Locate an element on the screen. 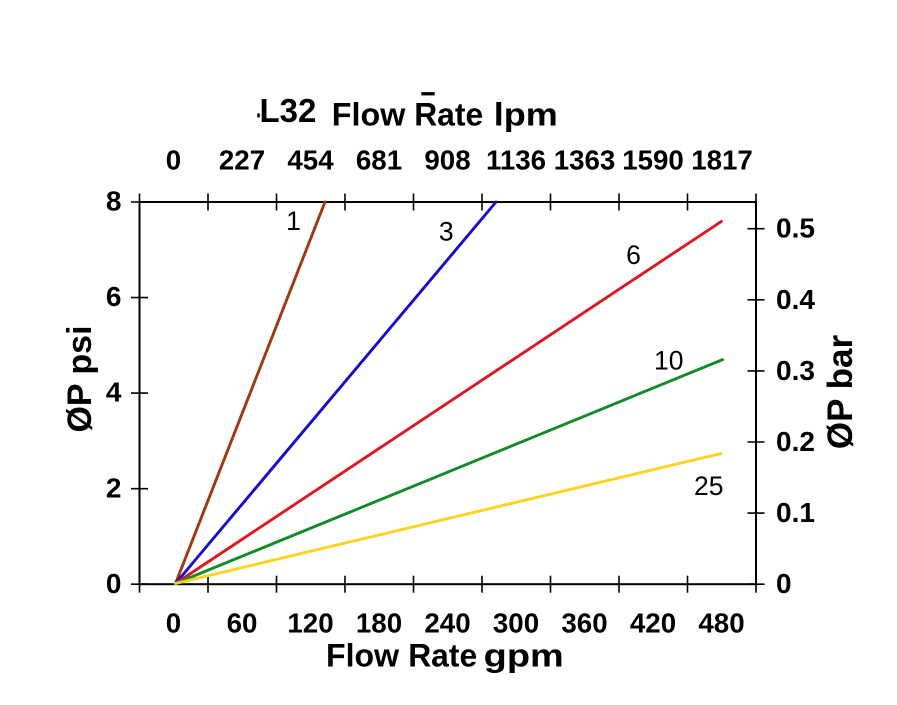 The width and height of the screenshot is (897, 705). svg-text: 240 is located at coordinates (447, 622).